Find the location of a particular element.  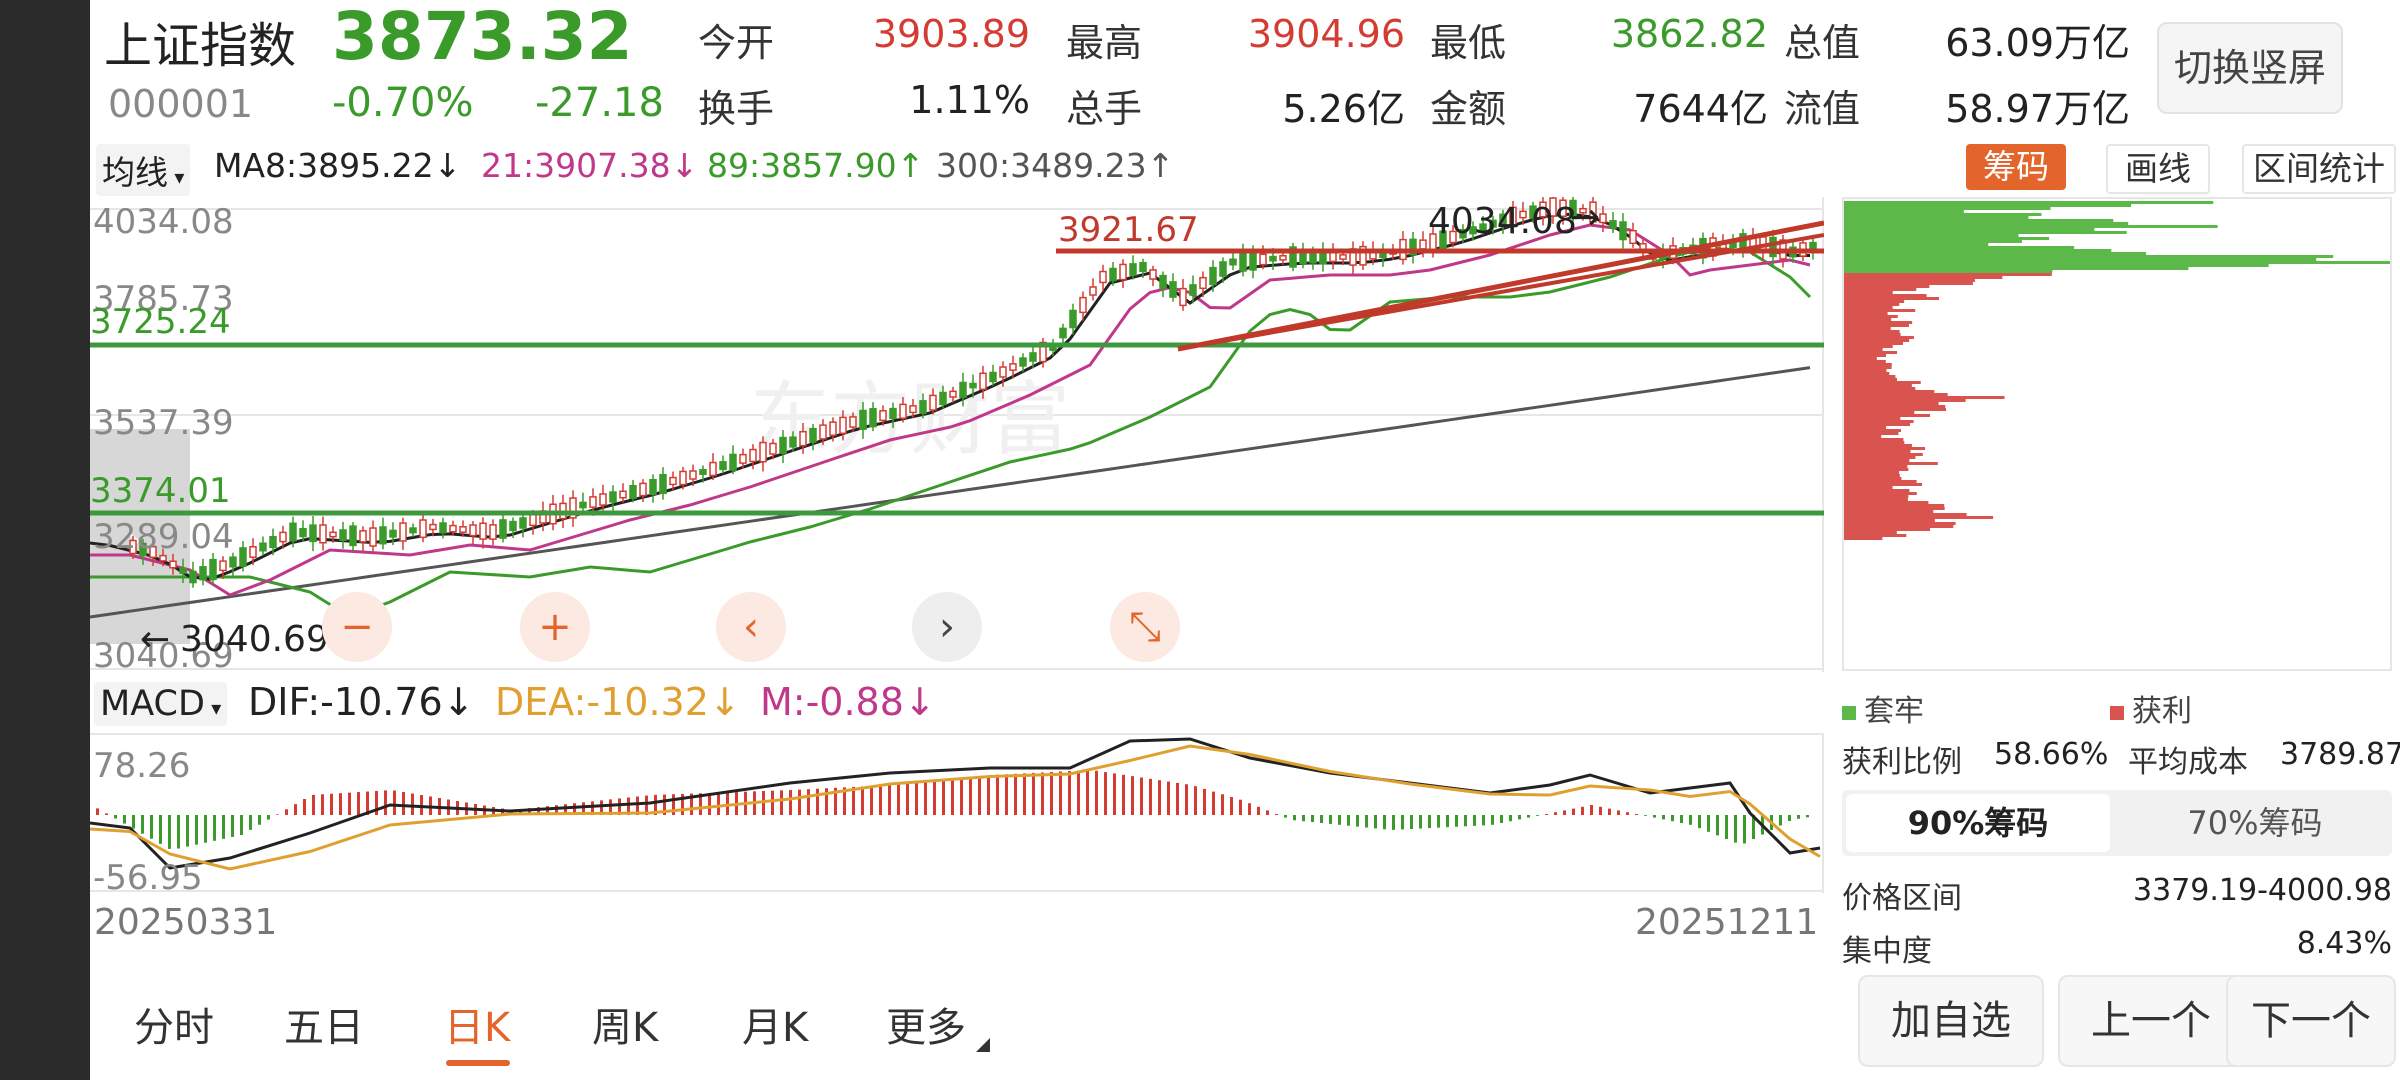

legend-profit: 获利 is located at coordinates (2151, 708).